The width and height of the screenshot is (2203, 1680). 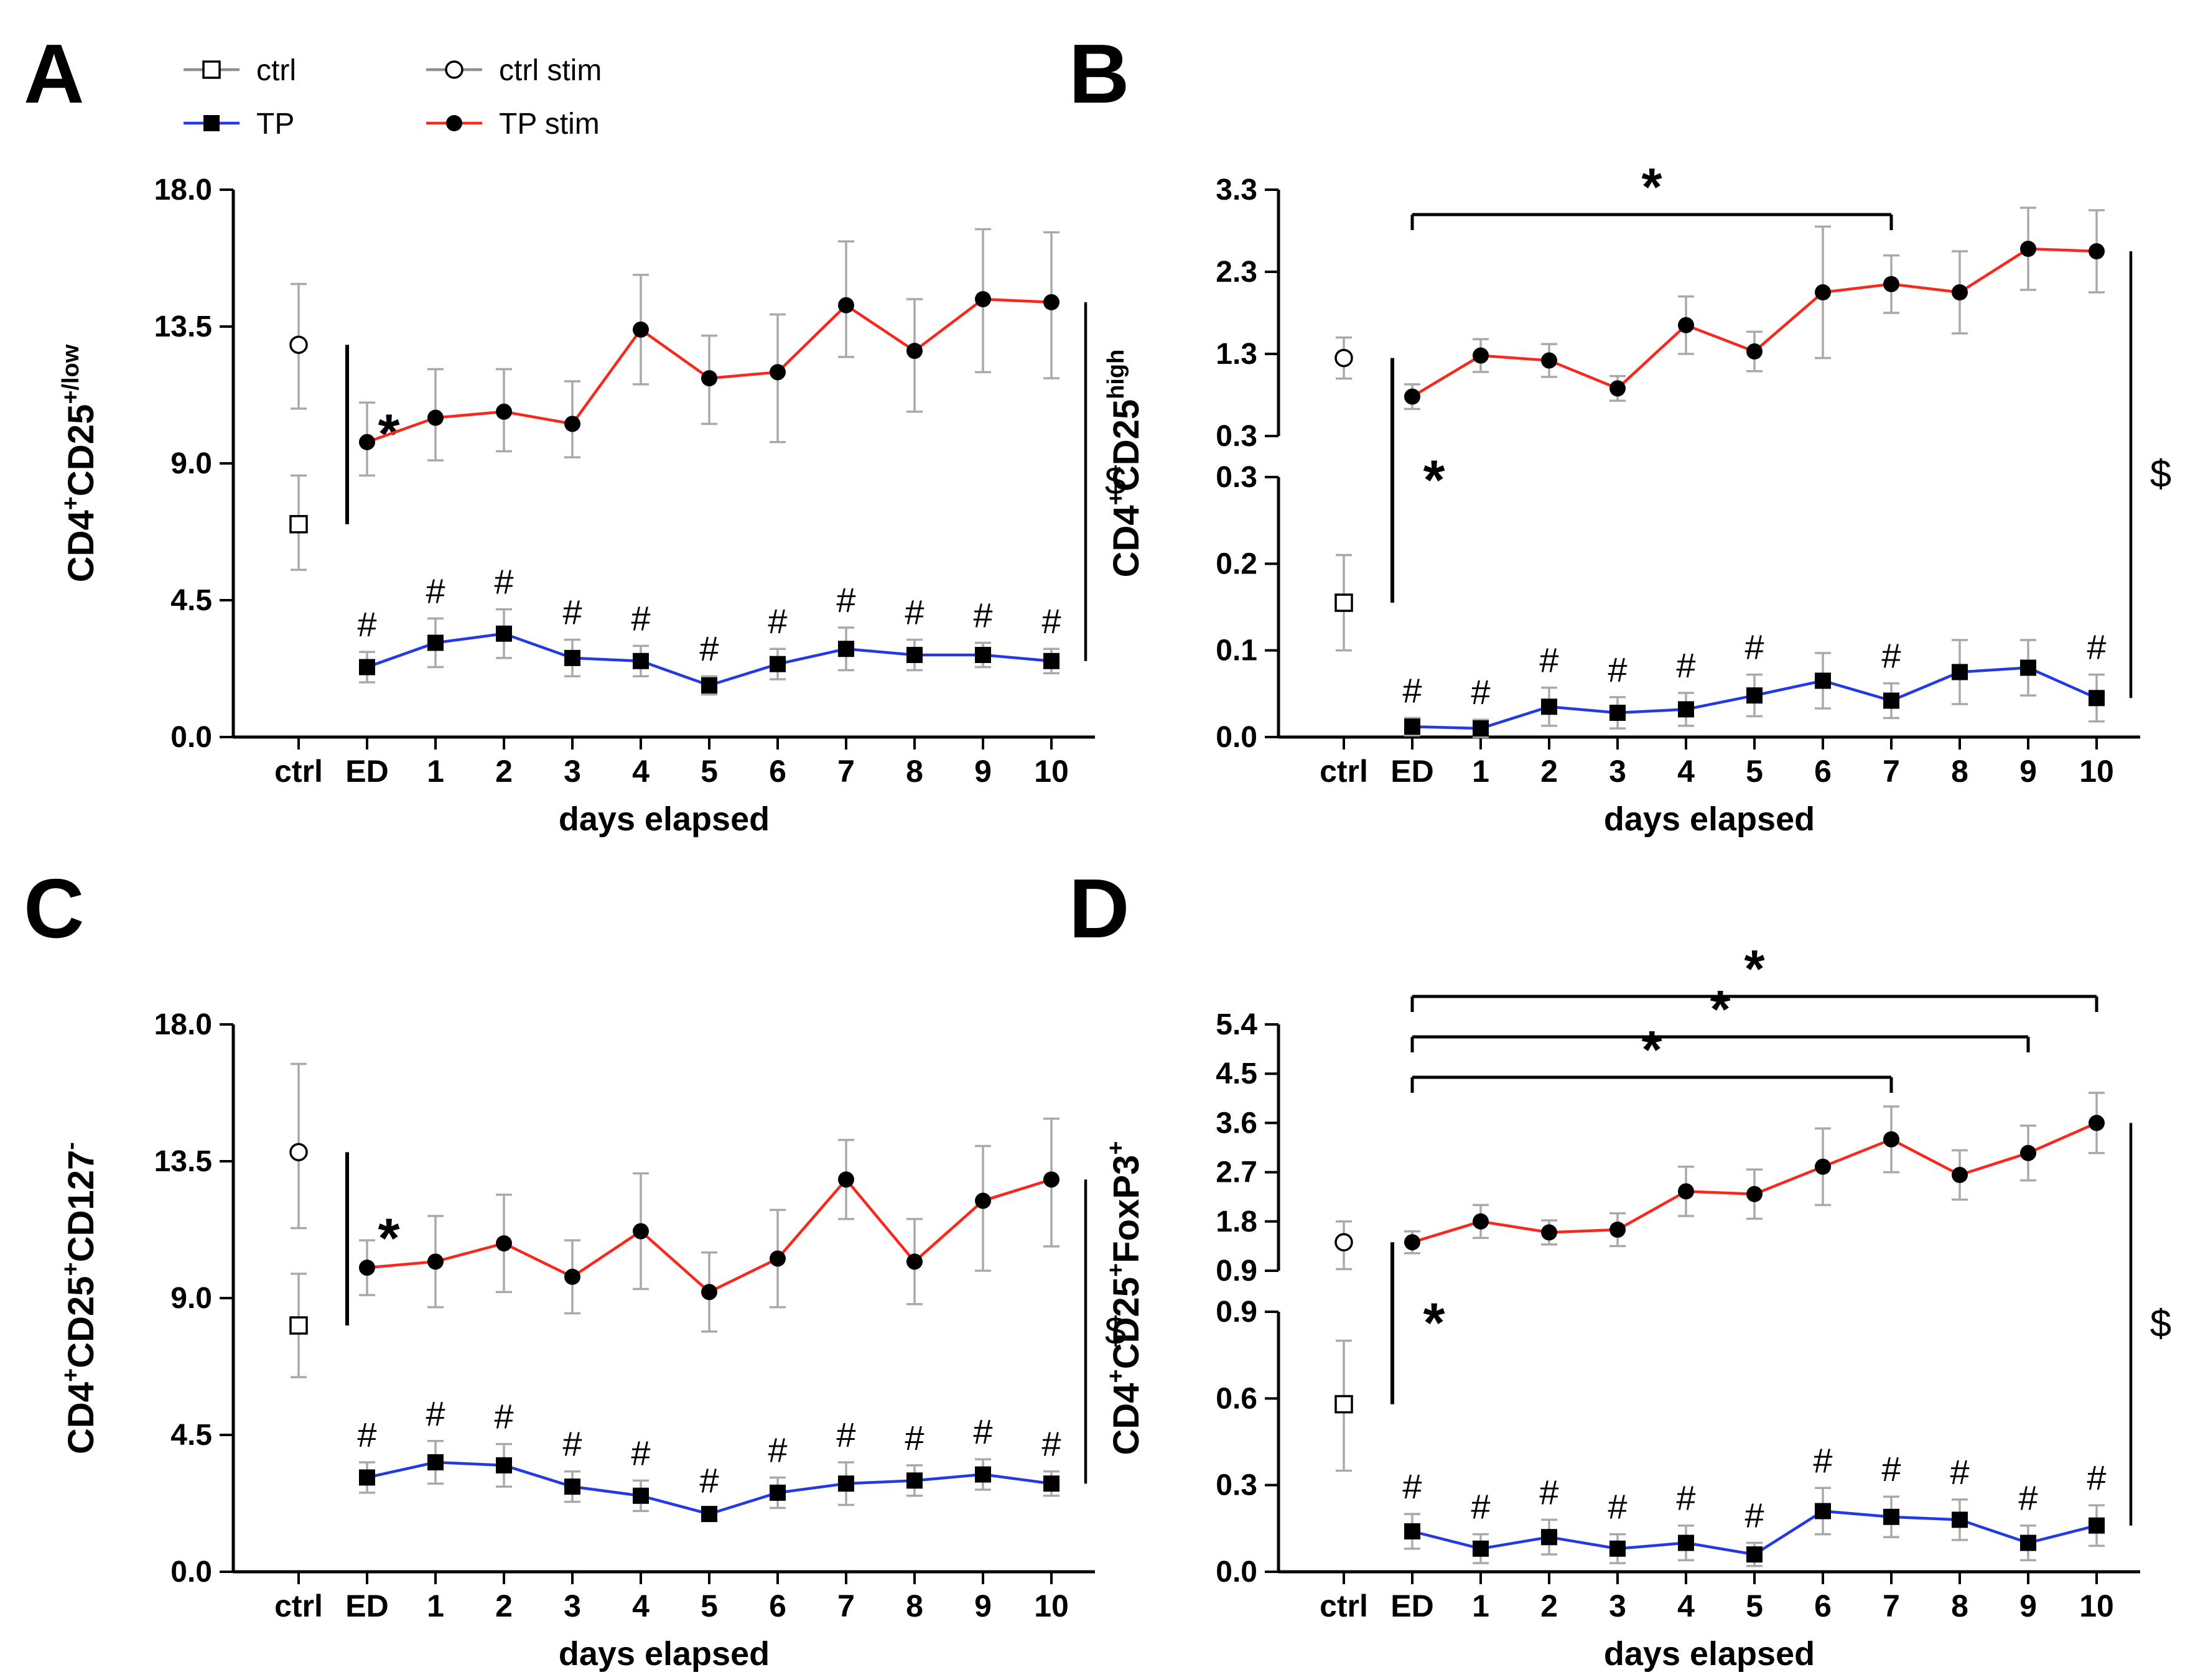 What do you see at coordinates (1344, 1606) in the screenshot?
I see `panel-D-x-tick-label: ctrl` at bounding box center [1344, 1606].